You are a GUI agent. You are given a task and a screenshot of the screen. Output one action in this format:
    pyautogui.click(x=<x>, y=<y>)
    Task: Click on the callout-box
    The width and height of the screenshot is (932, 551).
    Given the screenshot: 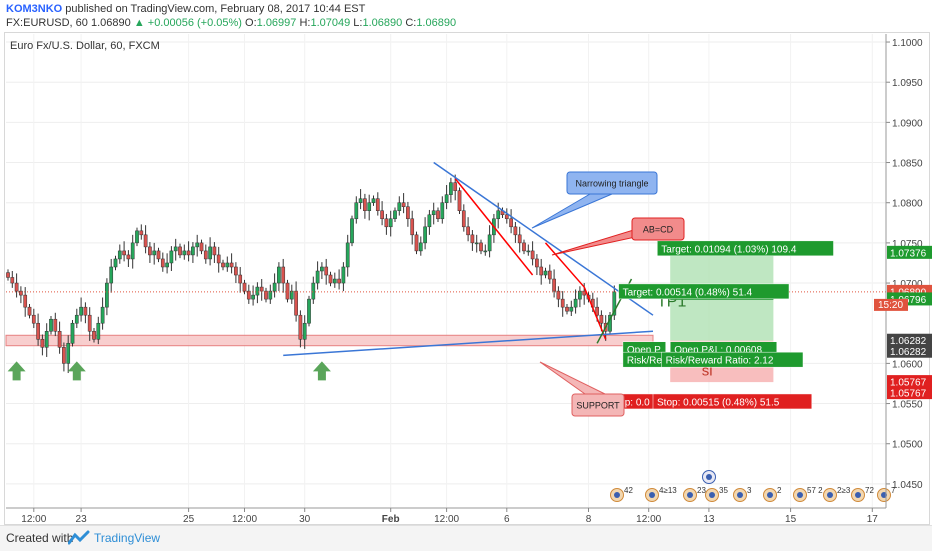 What is the action you would take?
    pyautogui.click(x=612, y=183)
    